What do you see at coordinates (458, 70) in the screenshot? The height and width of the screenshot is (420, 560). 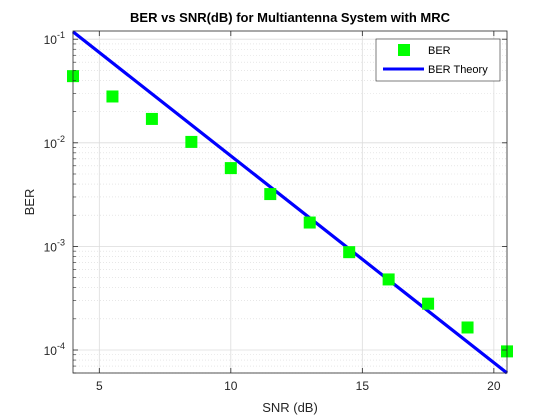 I see `legend-label-ber-theory: BER Theory` at bounding box center [458, 70].